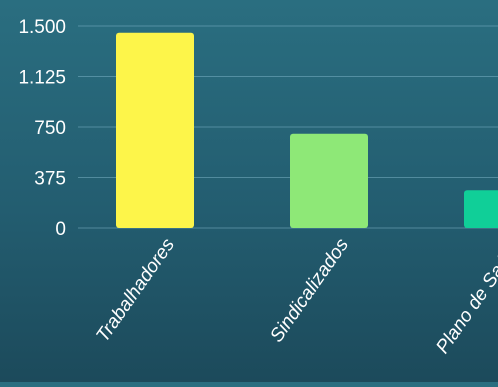  What do you see at coordinates (309, 290) in the screenshot?
I see `x-tick-label: Sindicalizados` at bounding box center [309, 290].